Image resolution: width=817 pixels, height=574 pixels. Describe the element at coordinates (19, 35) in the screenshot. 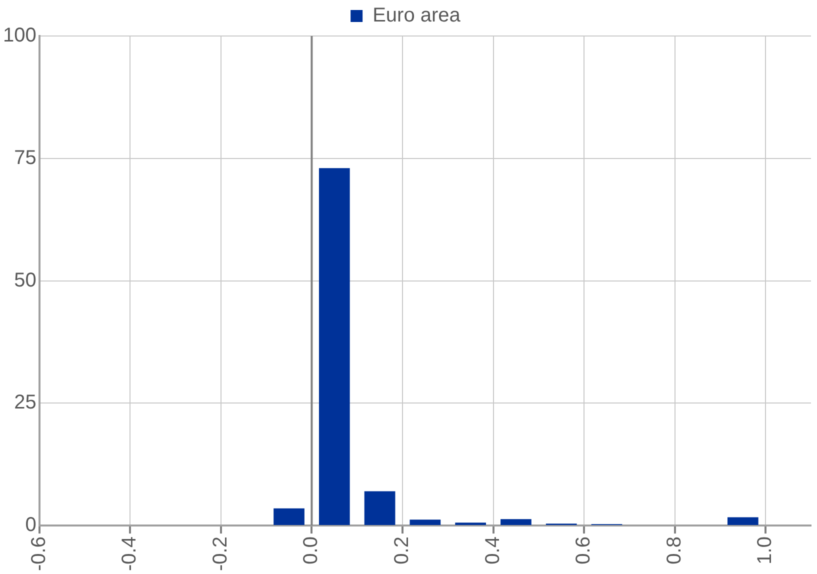

I see `y-tick-label: 100` at that location.